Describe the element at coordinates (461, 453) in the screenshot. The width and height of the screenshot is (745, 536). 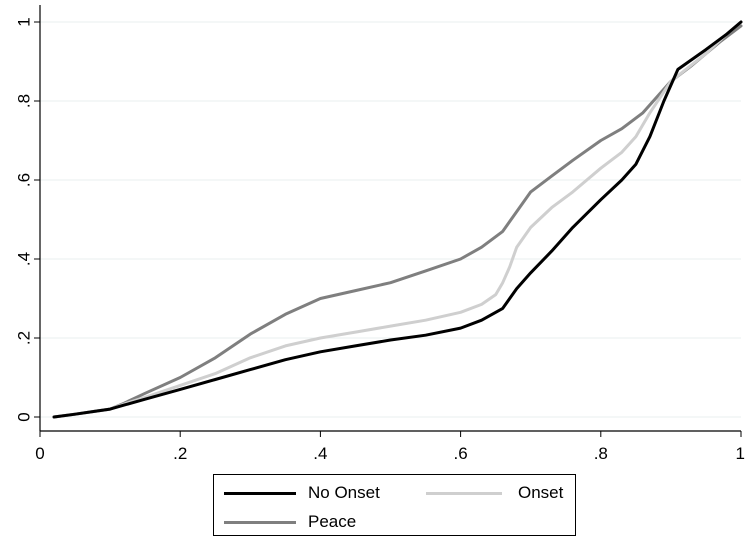
I see `x-tick-label: .6` at that location.